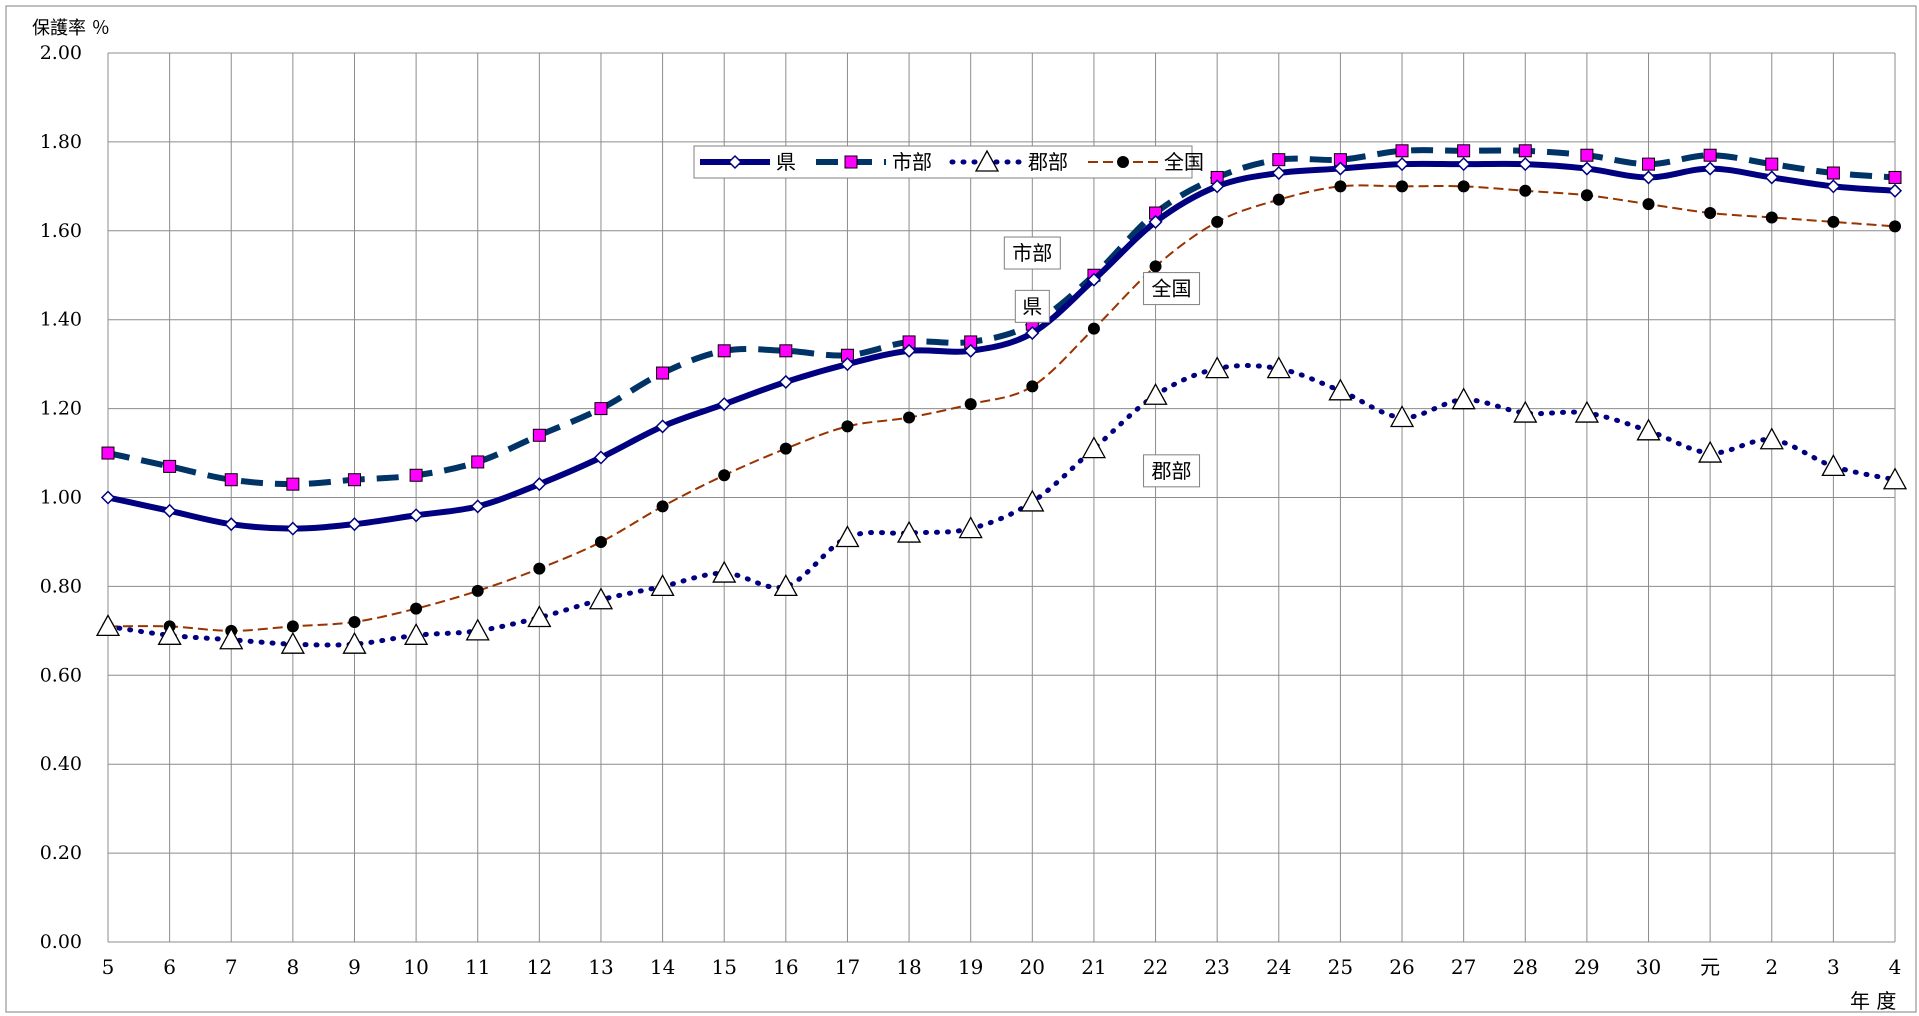 Image resolution: width=1919 pixels, height=1016 pixels. What do you see at coordinates (1833, 967) in the screenshot?
I see `x-tick-label: 3` at bounding box center [1833, 967].